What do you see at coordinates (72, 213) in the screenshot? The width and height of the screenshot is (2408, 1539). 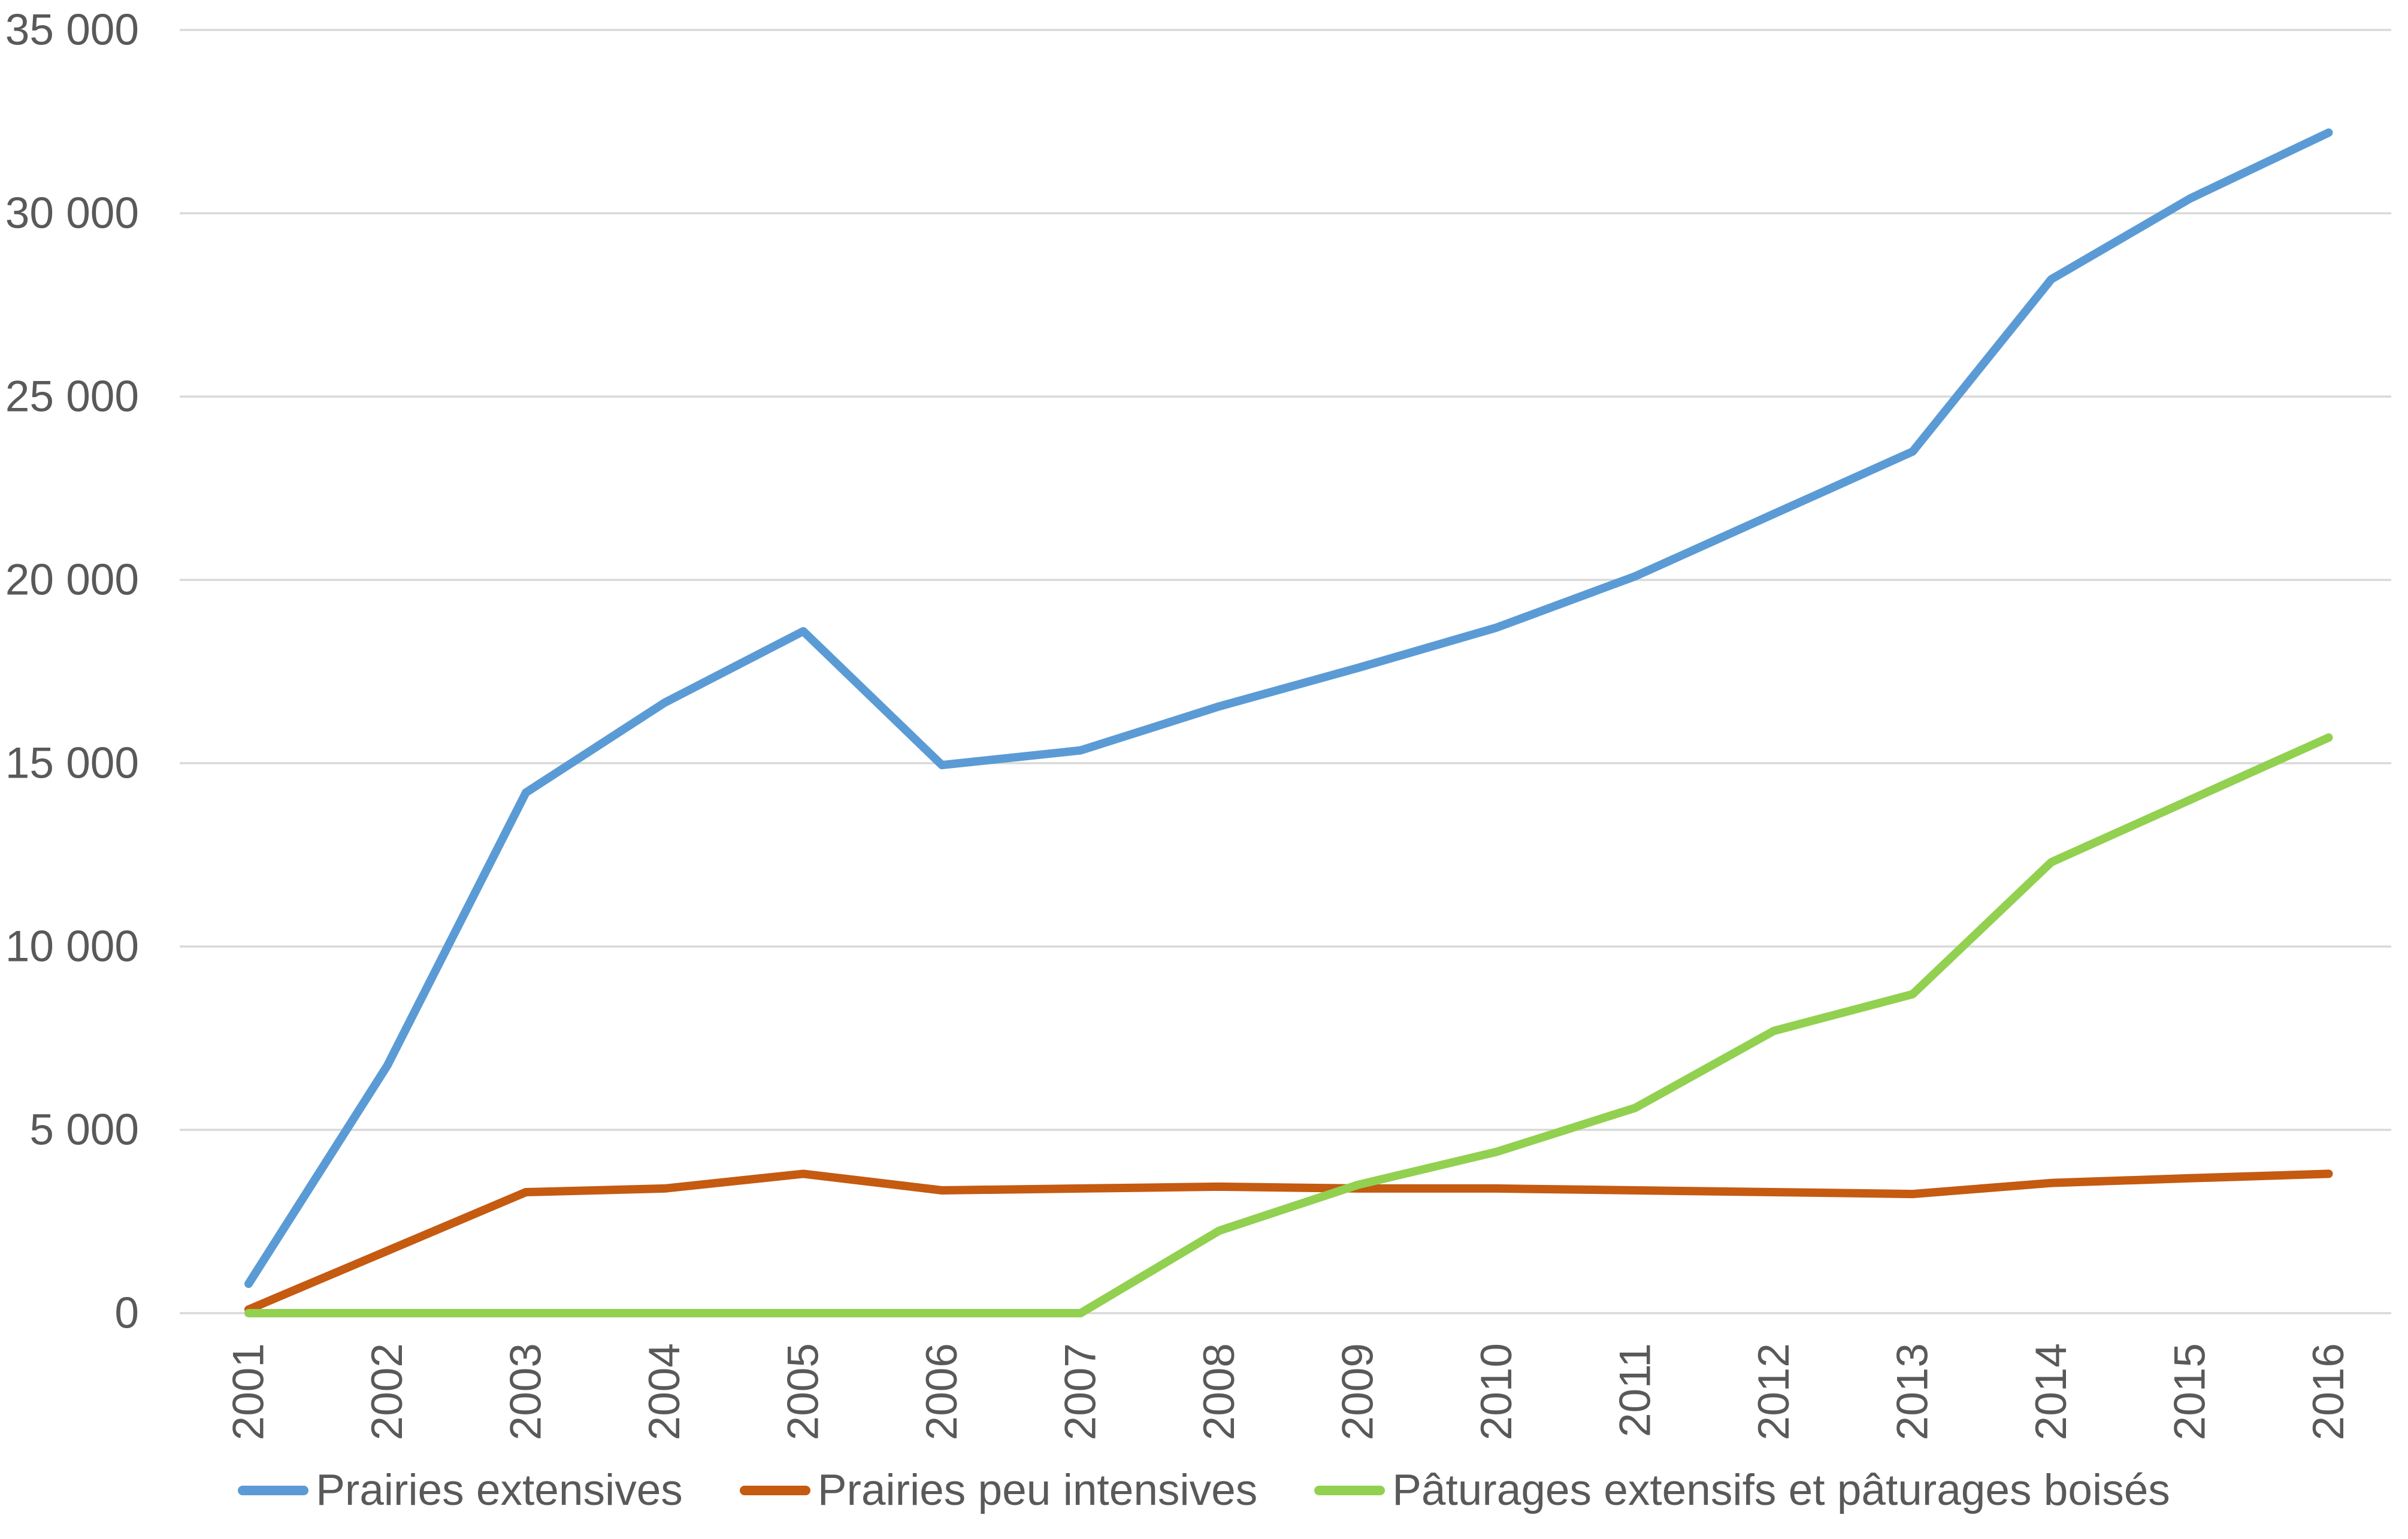 I see `y-axis-tick-label: 30 000` at bounding box center [72, 213].